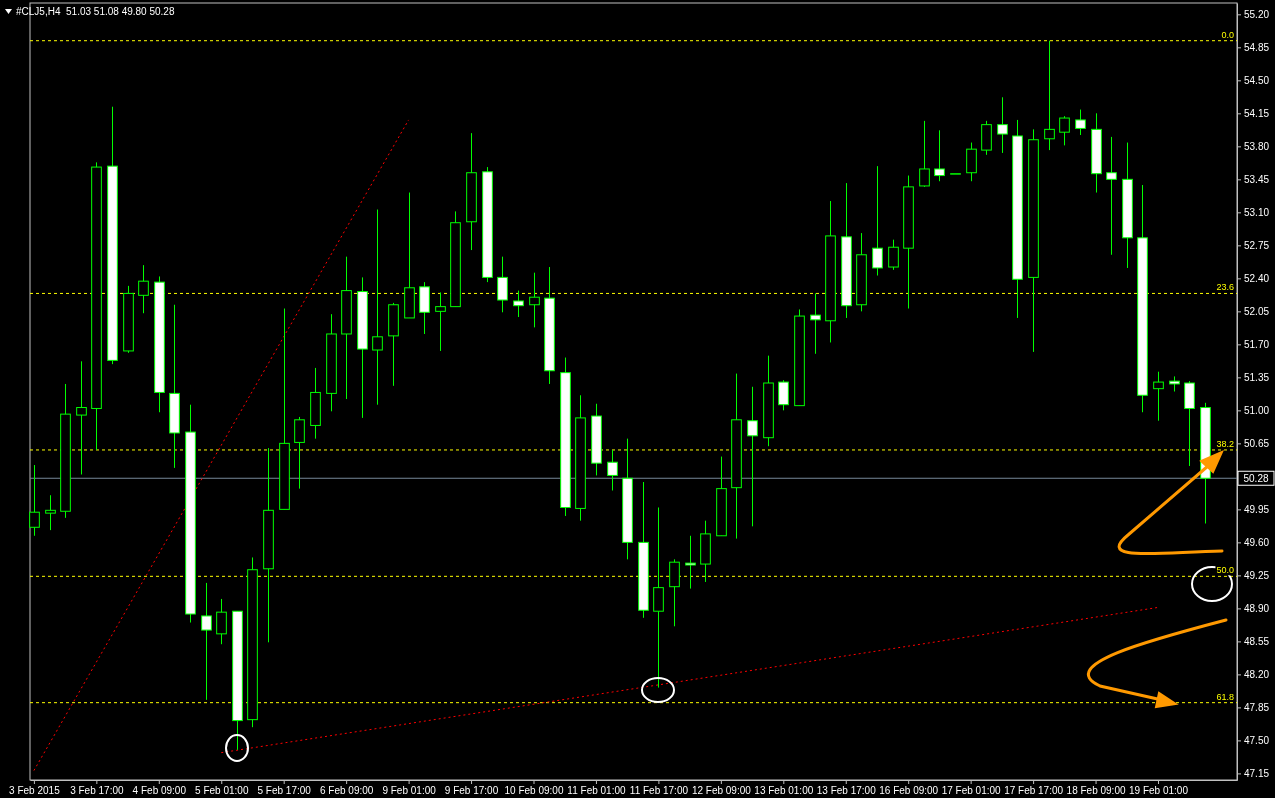 This screenshot has width=1275, height=798. What do you see at coordinates (1257, 345) in the screenshot?
I see `y-tick-label: 51.70` at bounding box center [1257, 345].